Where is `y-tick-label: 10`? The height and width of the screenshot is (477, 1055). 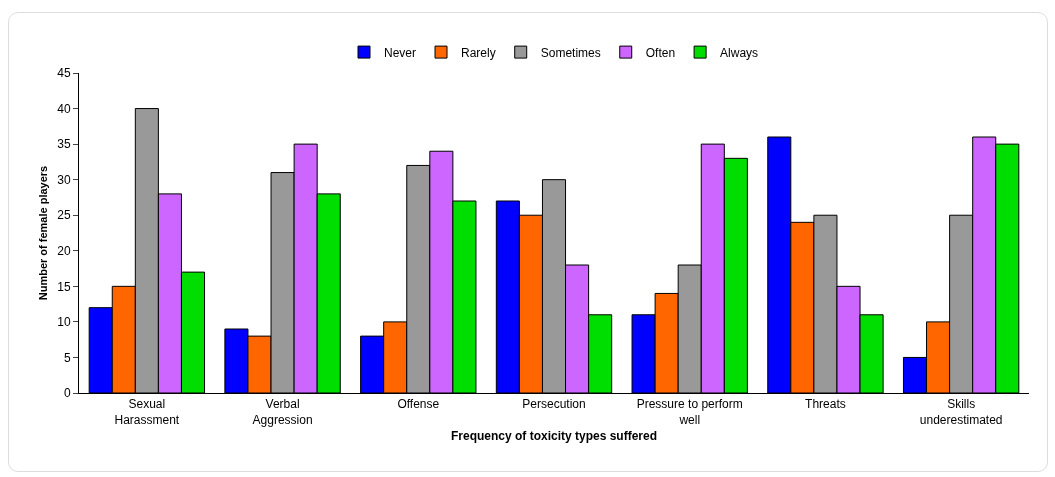
y-tick-label: 10 is located at coordinates (64, 322).